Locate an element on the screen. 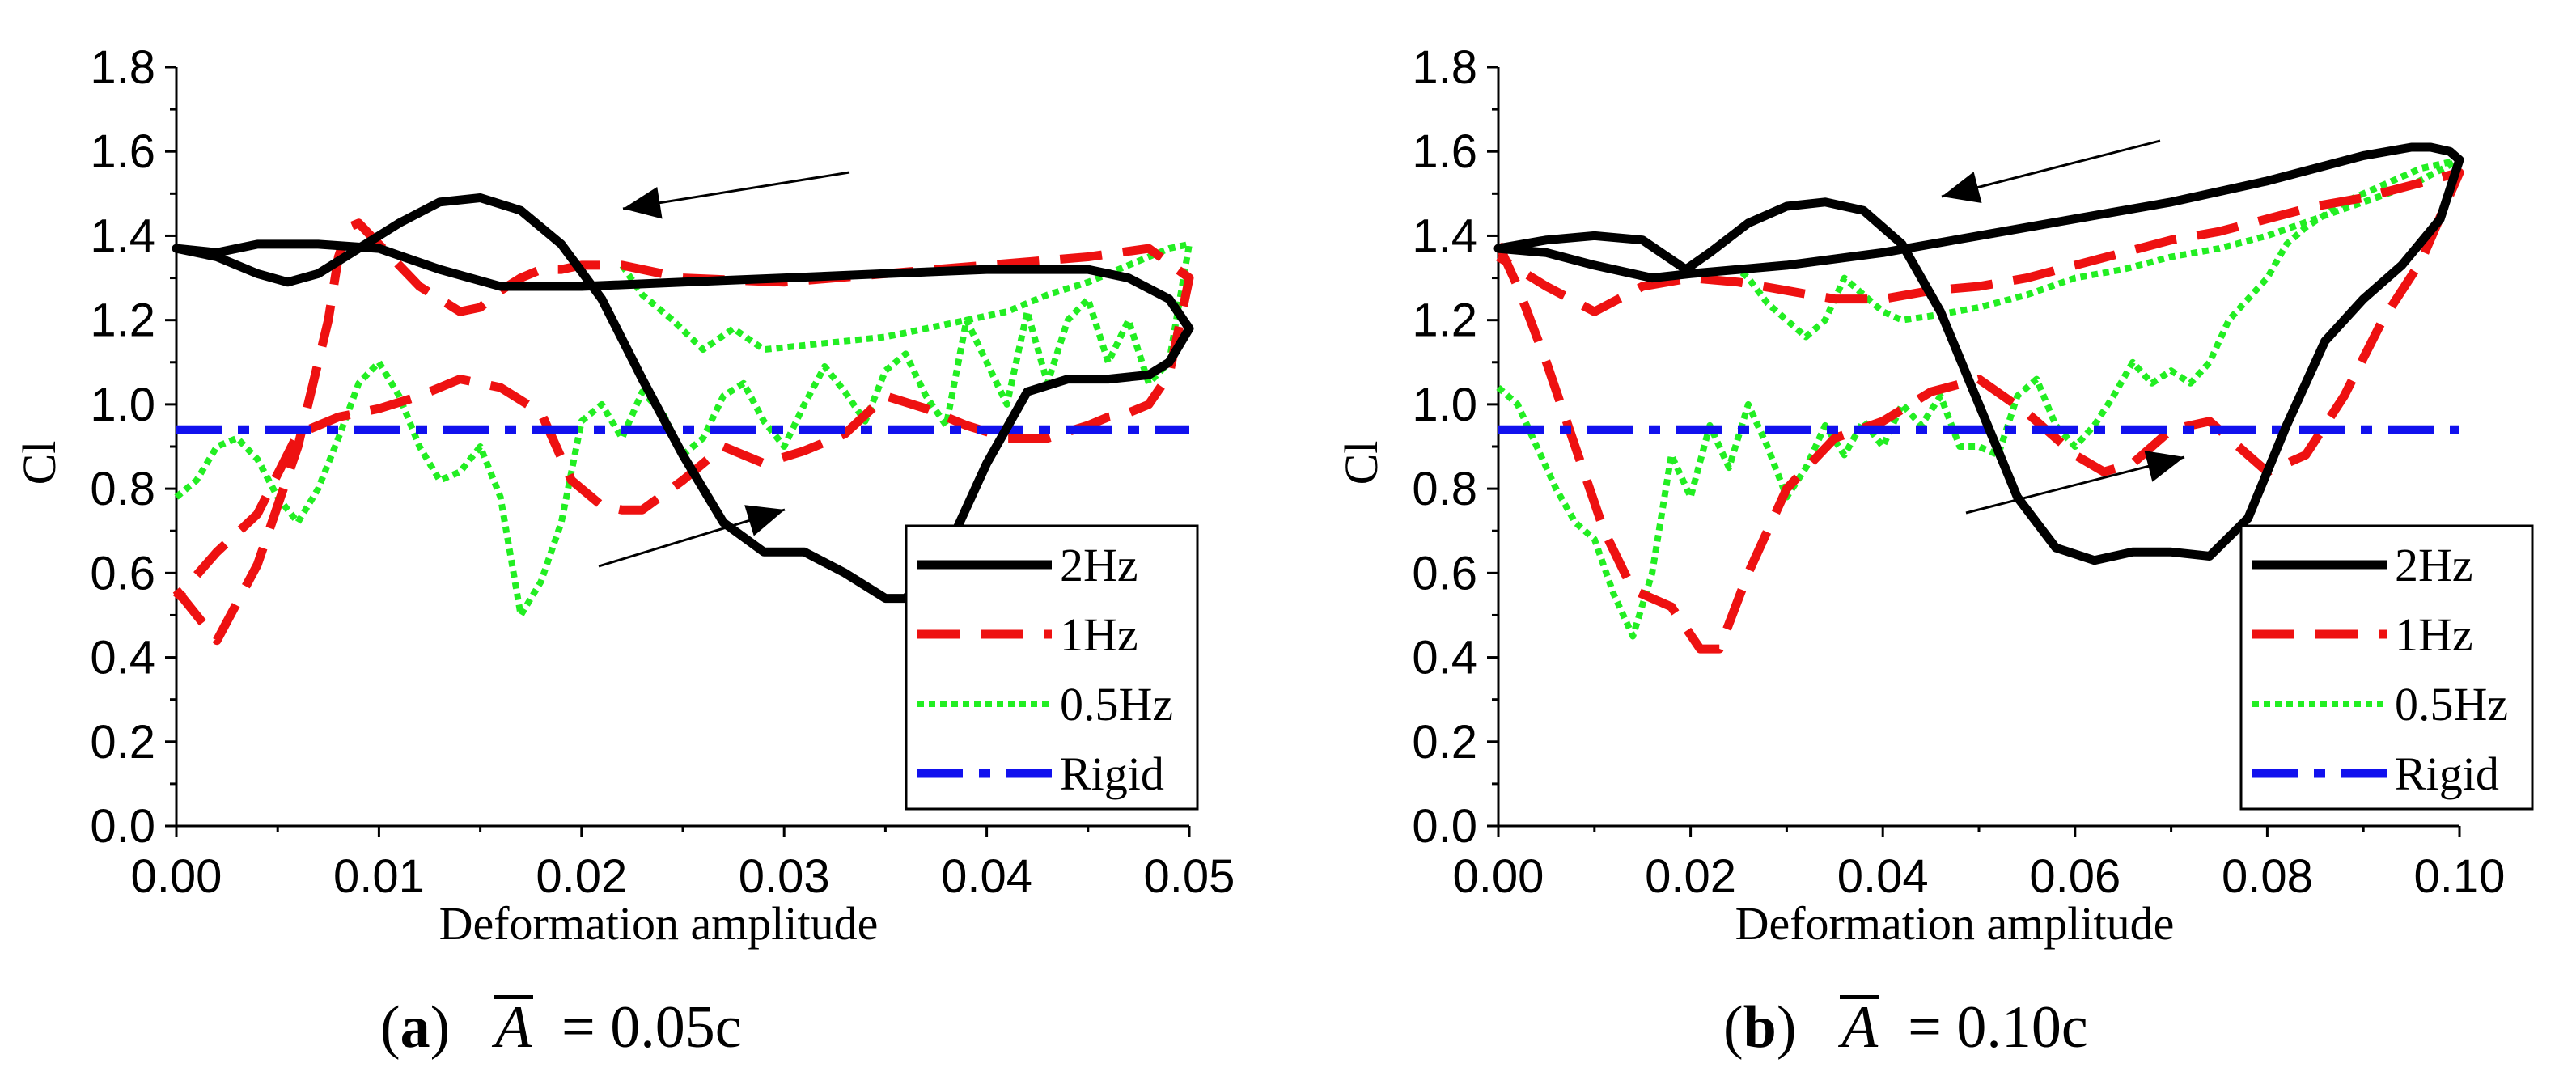  caption-a-label: a is located at coordinates (415, 1027).